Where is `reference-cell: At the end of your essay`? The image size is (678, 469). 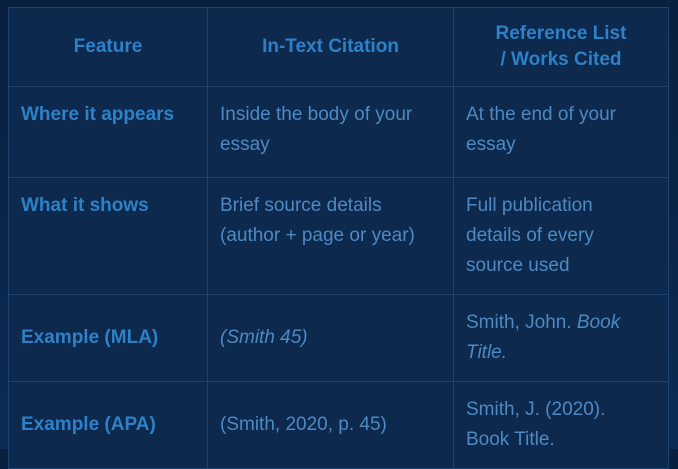
reference-cell: At the end of your essay is located at coordinates (561, 132).